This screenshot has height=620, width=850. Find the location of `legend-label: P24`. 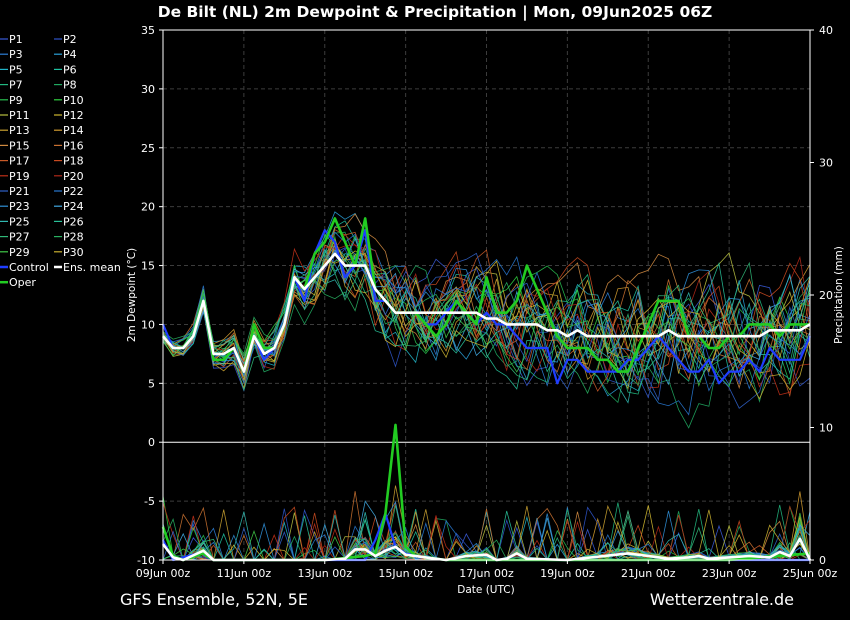

legend-label: P24 is located at coordinates (73, 206).